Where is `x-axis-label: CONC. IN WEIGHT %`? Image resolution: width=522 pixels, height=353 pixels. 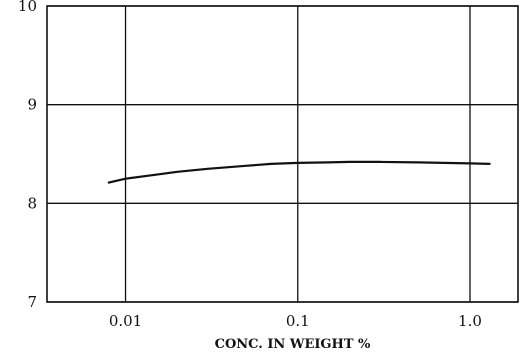
x-axis-label: CONC. IN WEIGHT % is located at coordinates (293, 344).